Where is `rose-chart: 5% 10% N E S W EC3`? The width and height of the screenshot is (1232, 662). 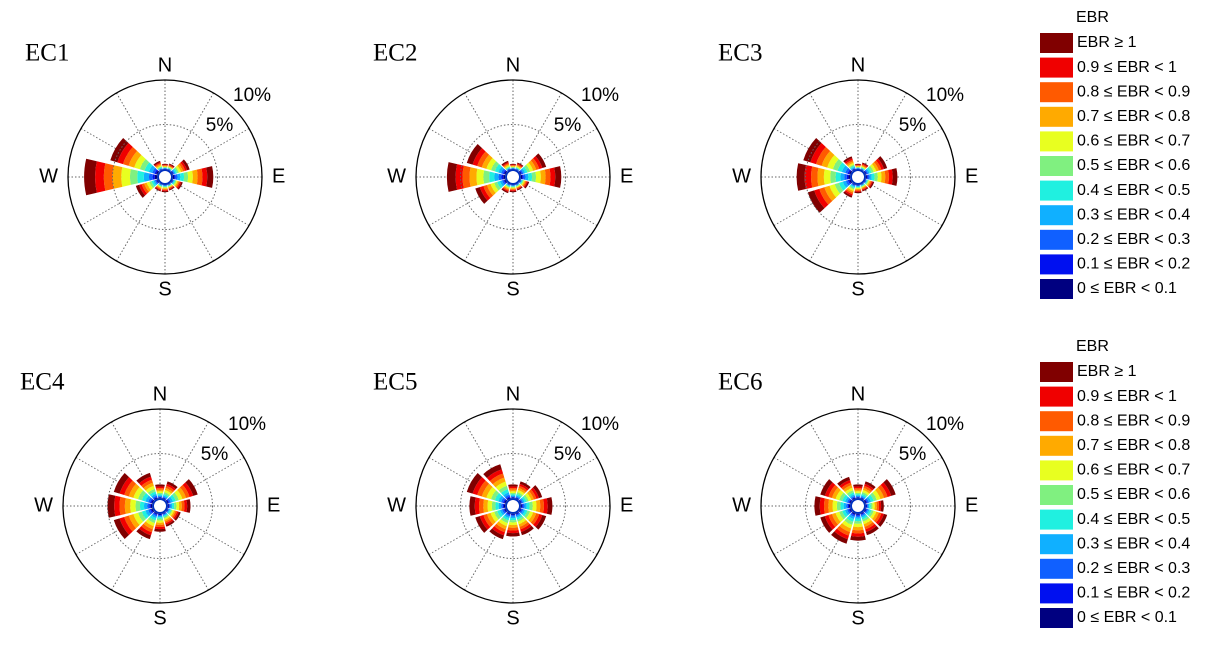
rose-chart: 5% 10% N E S W EC3 is located at coordinates (848, 170).